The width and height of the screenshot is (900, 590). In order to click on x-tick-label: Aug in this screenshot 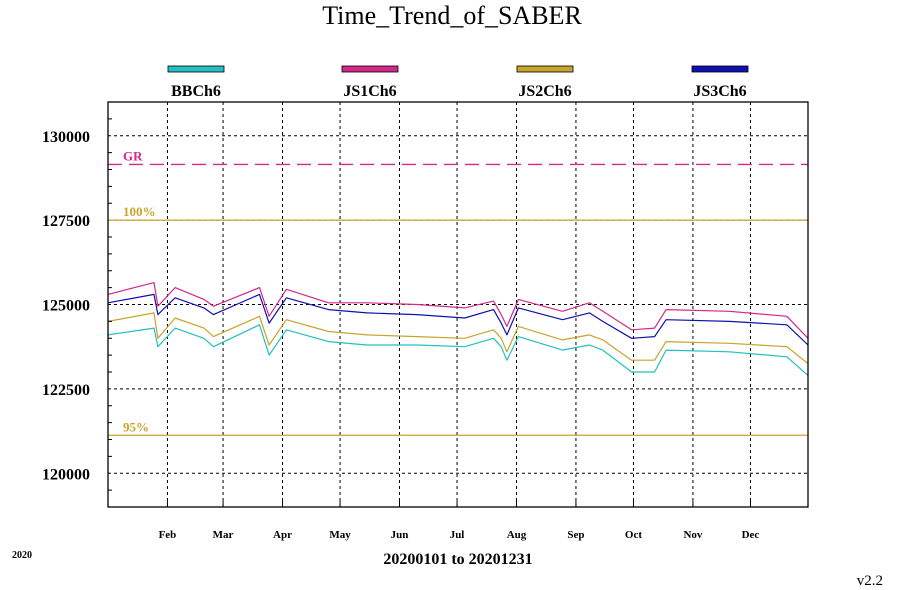, I will do `click(517, 535)`.